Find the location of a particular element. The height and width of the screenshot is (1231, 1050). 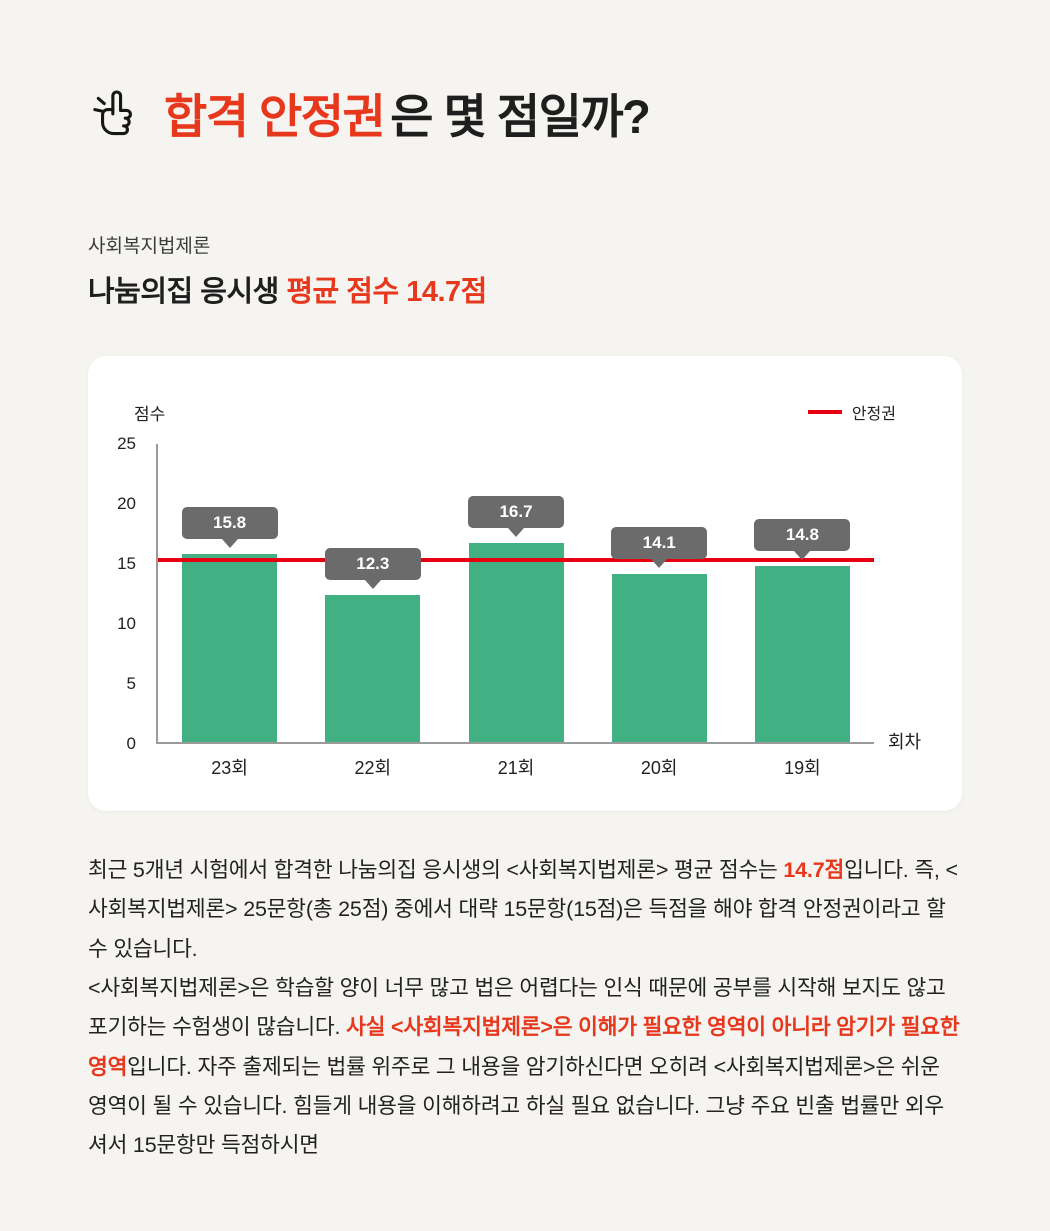

y-axis-title: 점수 is located at coordinates (150, 414).